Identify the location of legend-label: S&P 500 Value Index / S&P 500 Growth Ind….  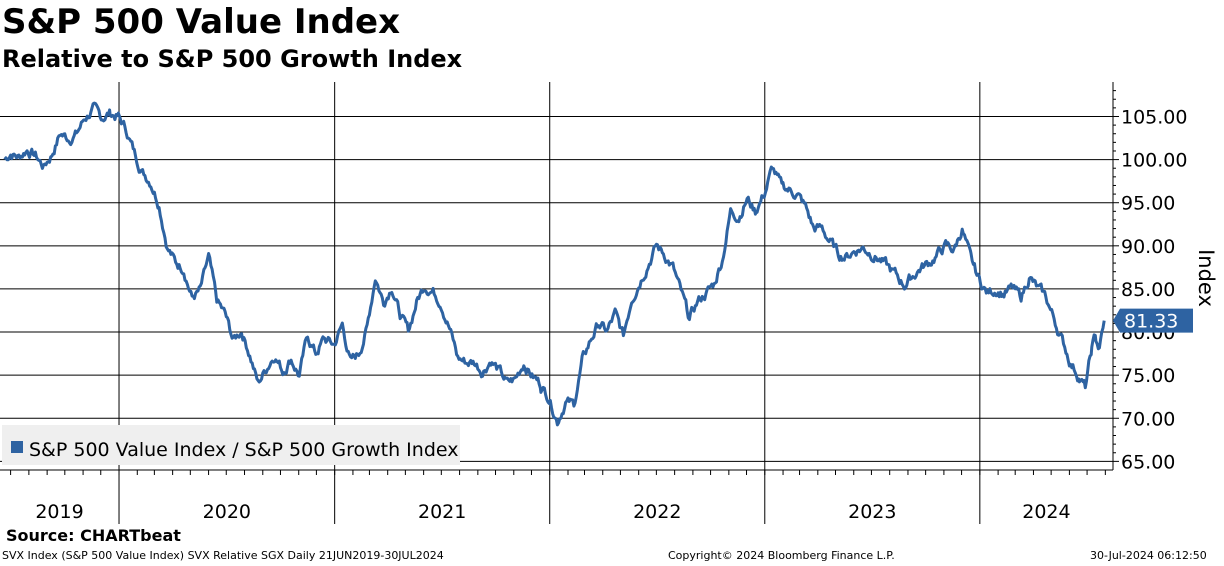
(243, 450).